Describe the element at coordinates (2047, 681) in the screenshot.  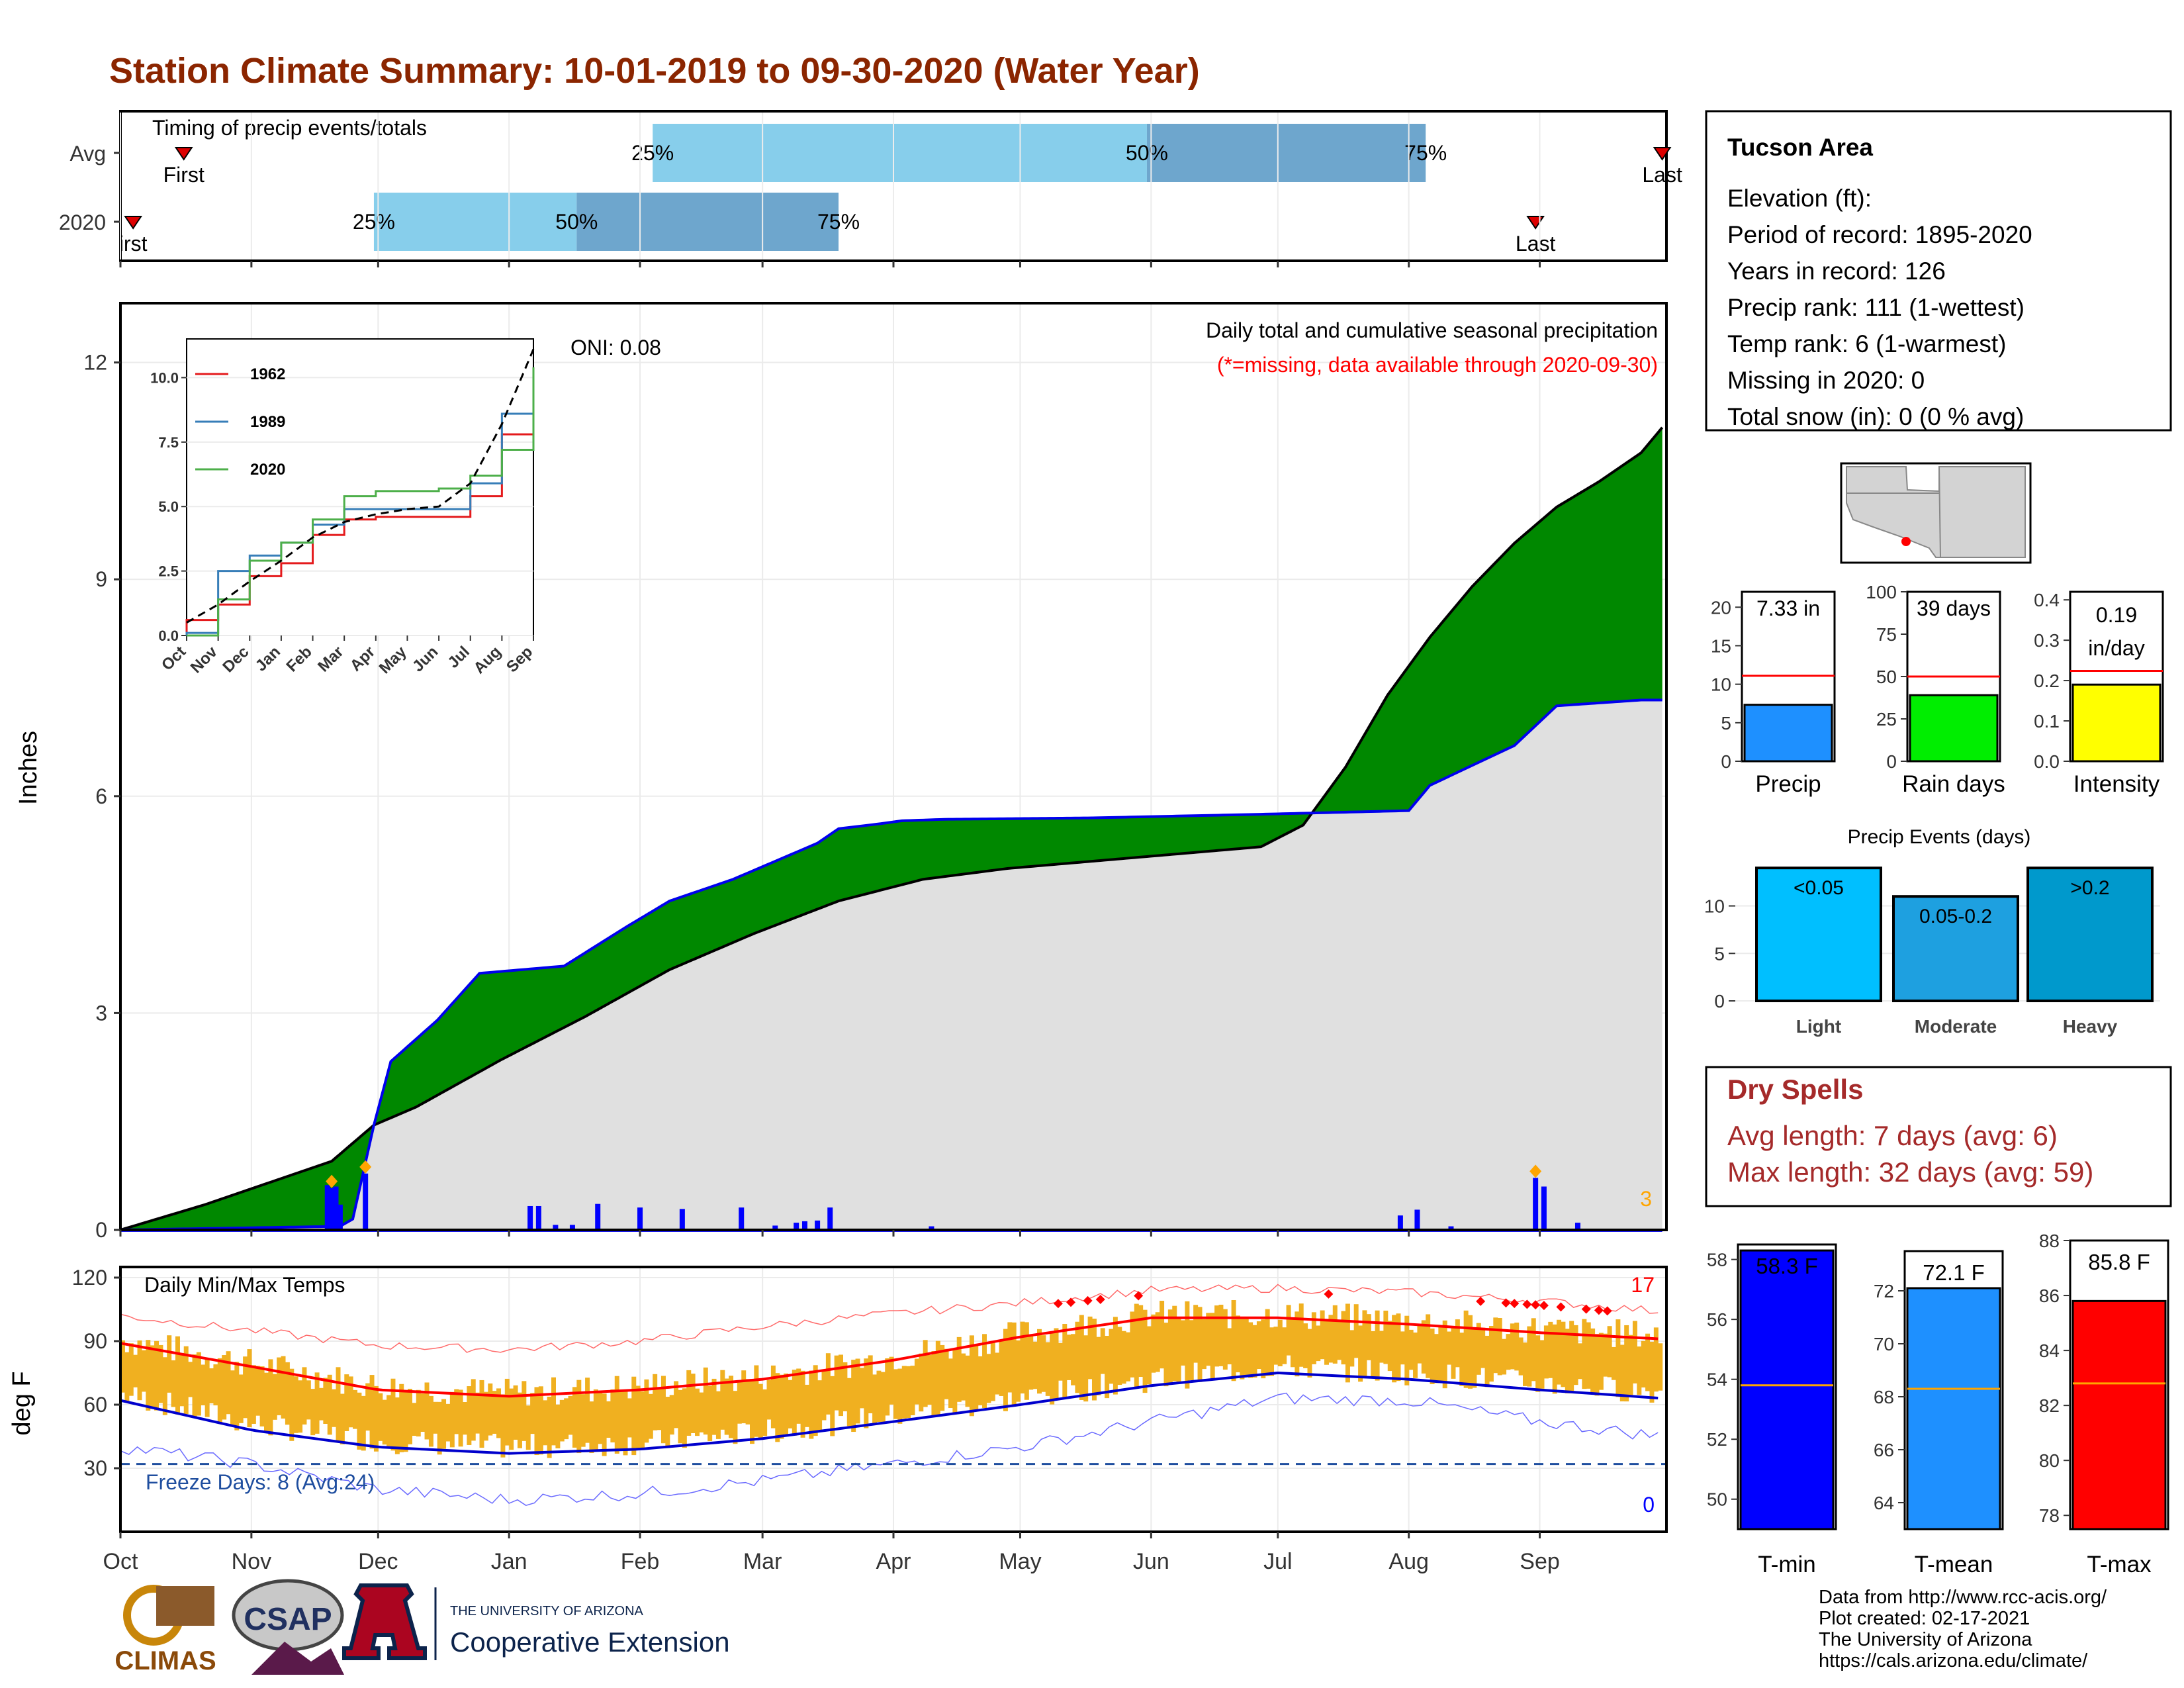
I see `summary-bar-tick-label: 0.2` at that location.